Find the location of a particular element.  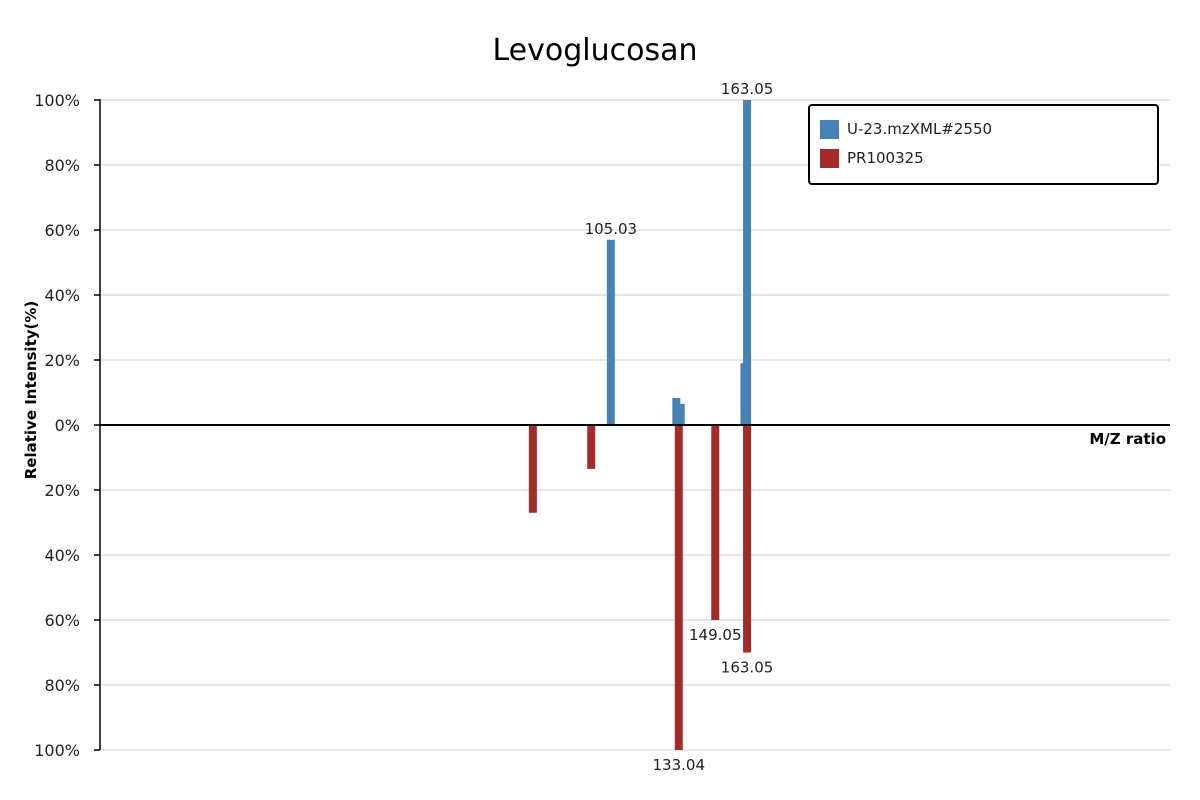

peak-label: 105.03 is located at coordinates (611, 229).